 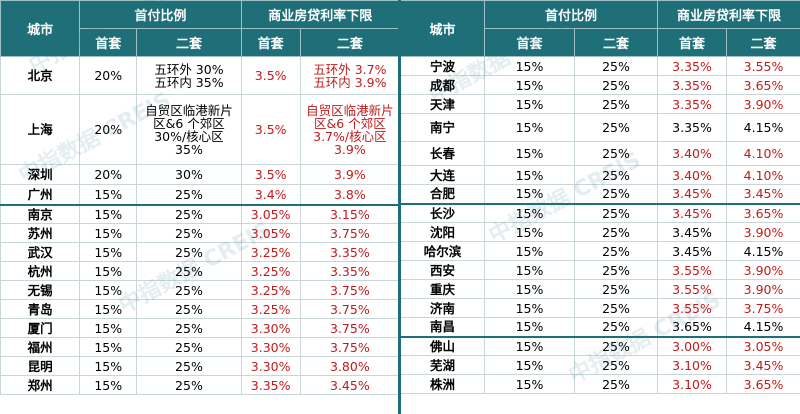 What do you see at coordinates (40, 309) in the screenshot?
I see `city-cell: 青岛` at bounding box center [40, 309].